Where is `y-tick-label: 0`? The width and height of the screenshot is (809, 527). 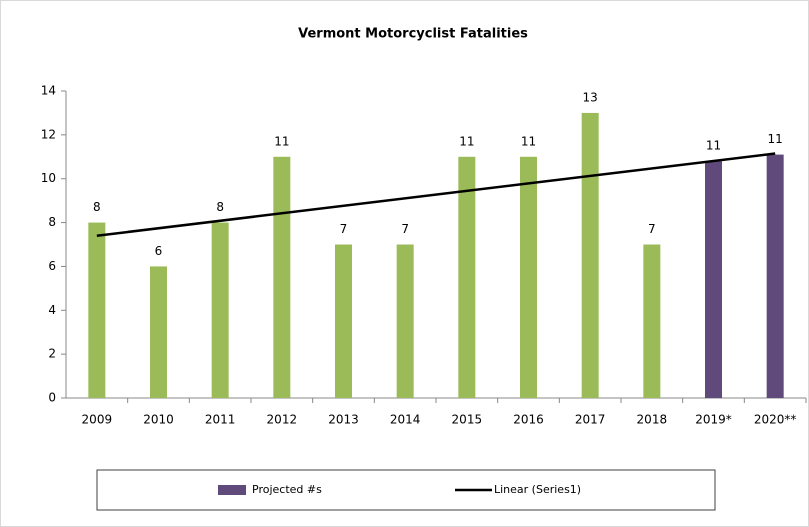 y-tick-label: 0 is located at coordinates (52, 398).